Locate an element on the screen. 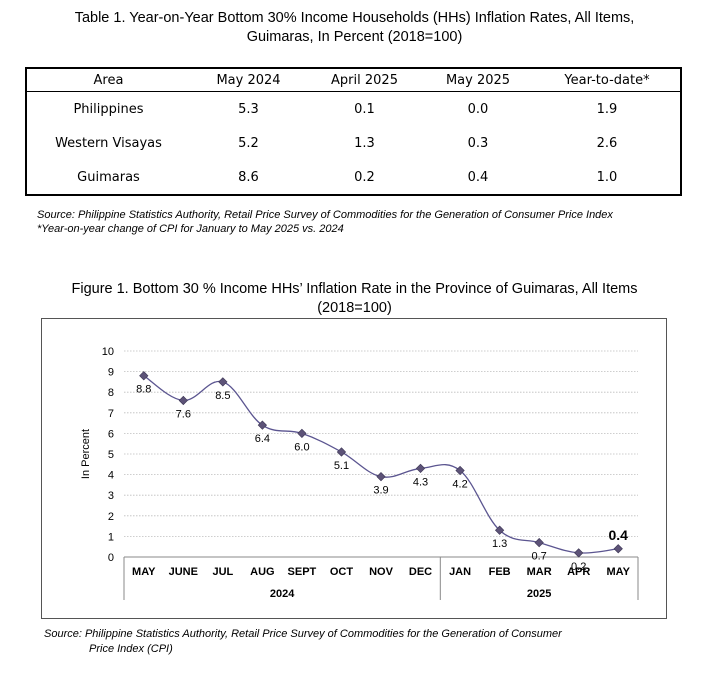 This screenshot has height=674, width=709. figure-source-line2: Price Index (CPI) is located at coordinates (131, 649).